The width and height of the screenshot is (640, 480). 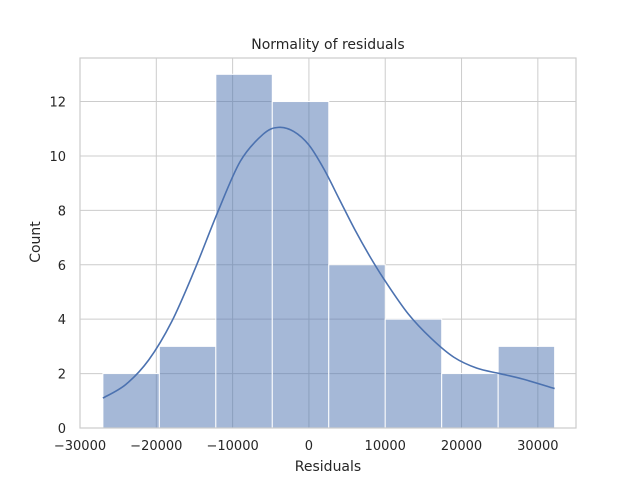 I want to click on y-tick-label: 6, so click(x=62, y=266).